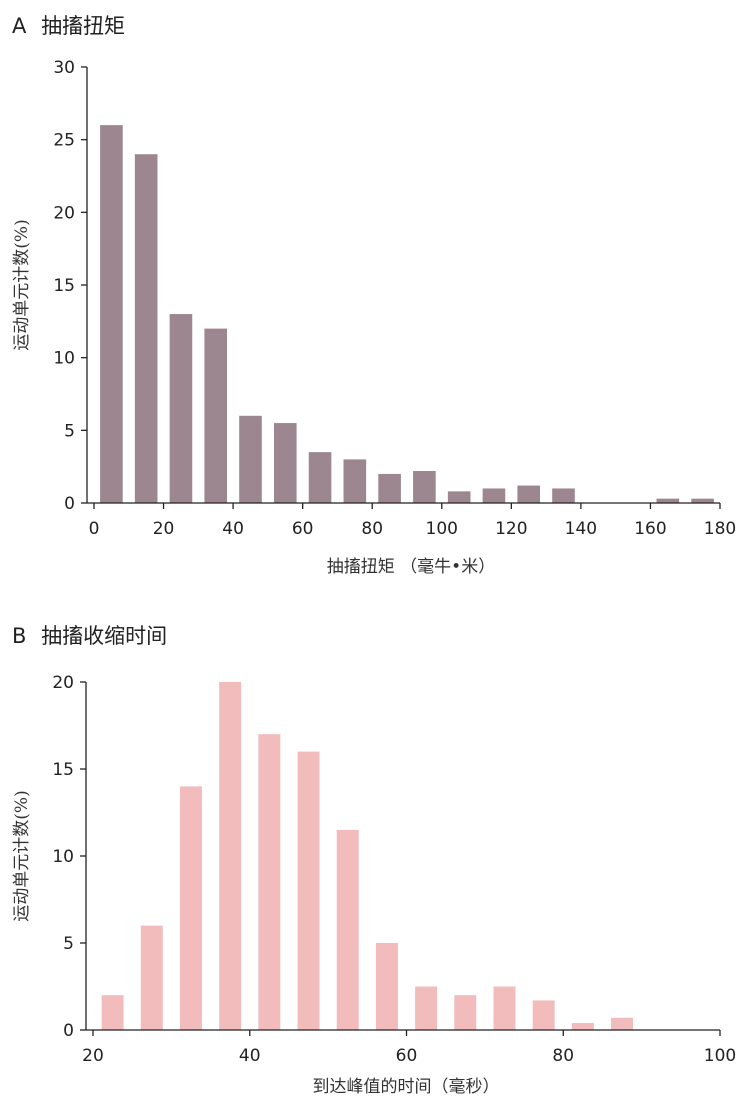 This screenshot has height=1098, width=740. Describe the element at coordinates (64, 213) in the screenshot. I see `panel-a-y-tick-label: 20` at that location.